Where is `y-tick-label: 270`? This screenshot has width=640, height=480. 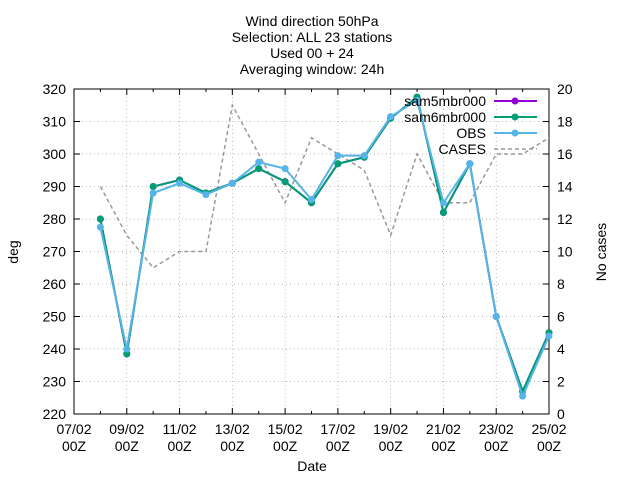 y-tick-label: 270 is located at coordinates (55, 252).